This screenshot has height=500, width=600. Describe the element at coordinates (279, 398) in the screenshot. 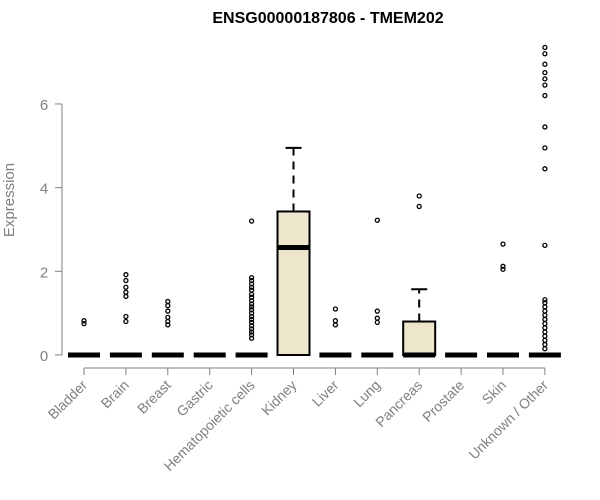

I see `x-tick-label: Kidney` at that location.